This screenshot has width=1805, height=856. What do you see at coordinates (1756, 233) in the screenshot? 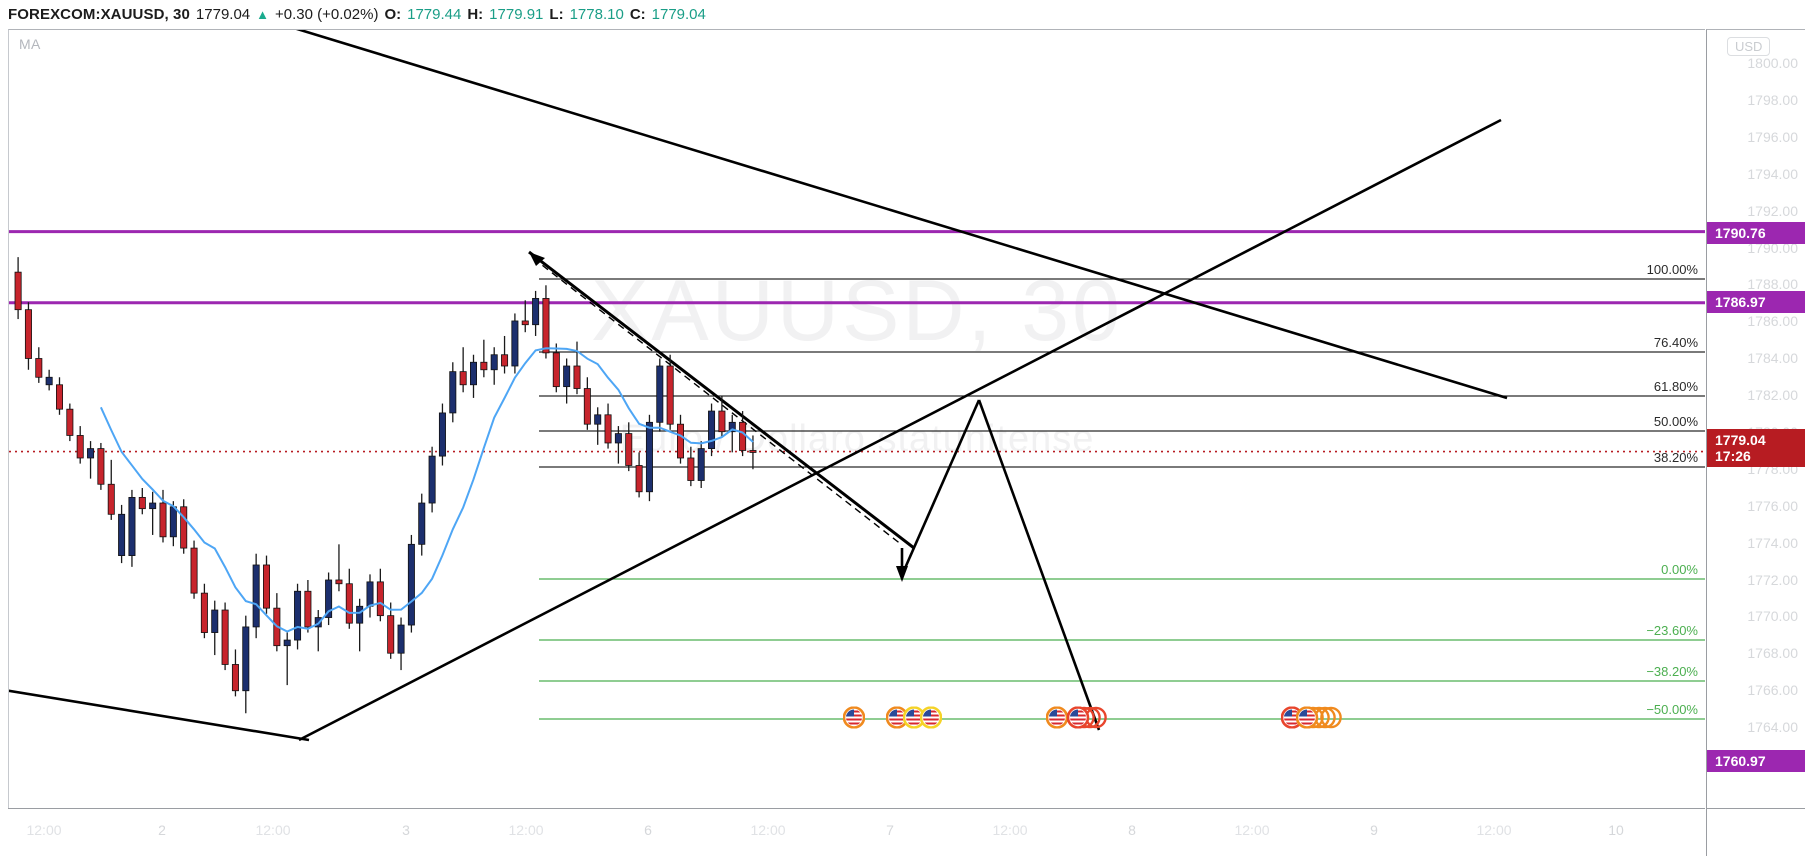
I see `price-badge: 1790.76` at bounding box center [1756, 233].